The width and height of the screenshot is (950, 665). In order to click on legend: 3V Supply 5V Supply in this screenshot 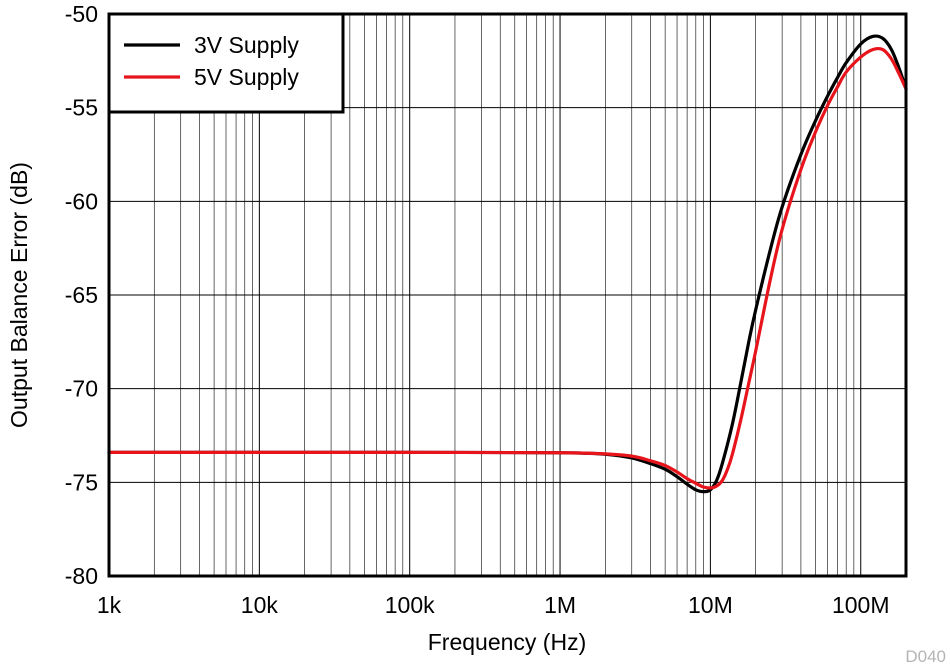, I will do `click(226, 63)`.